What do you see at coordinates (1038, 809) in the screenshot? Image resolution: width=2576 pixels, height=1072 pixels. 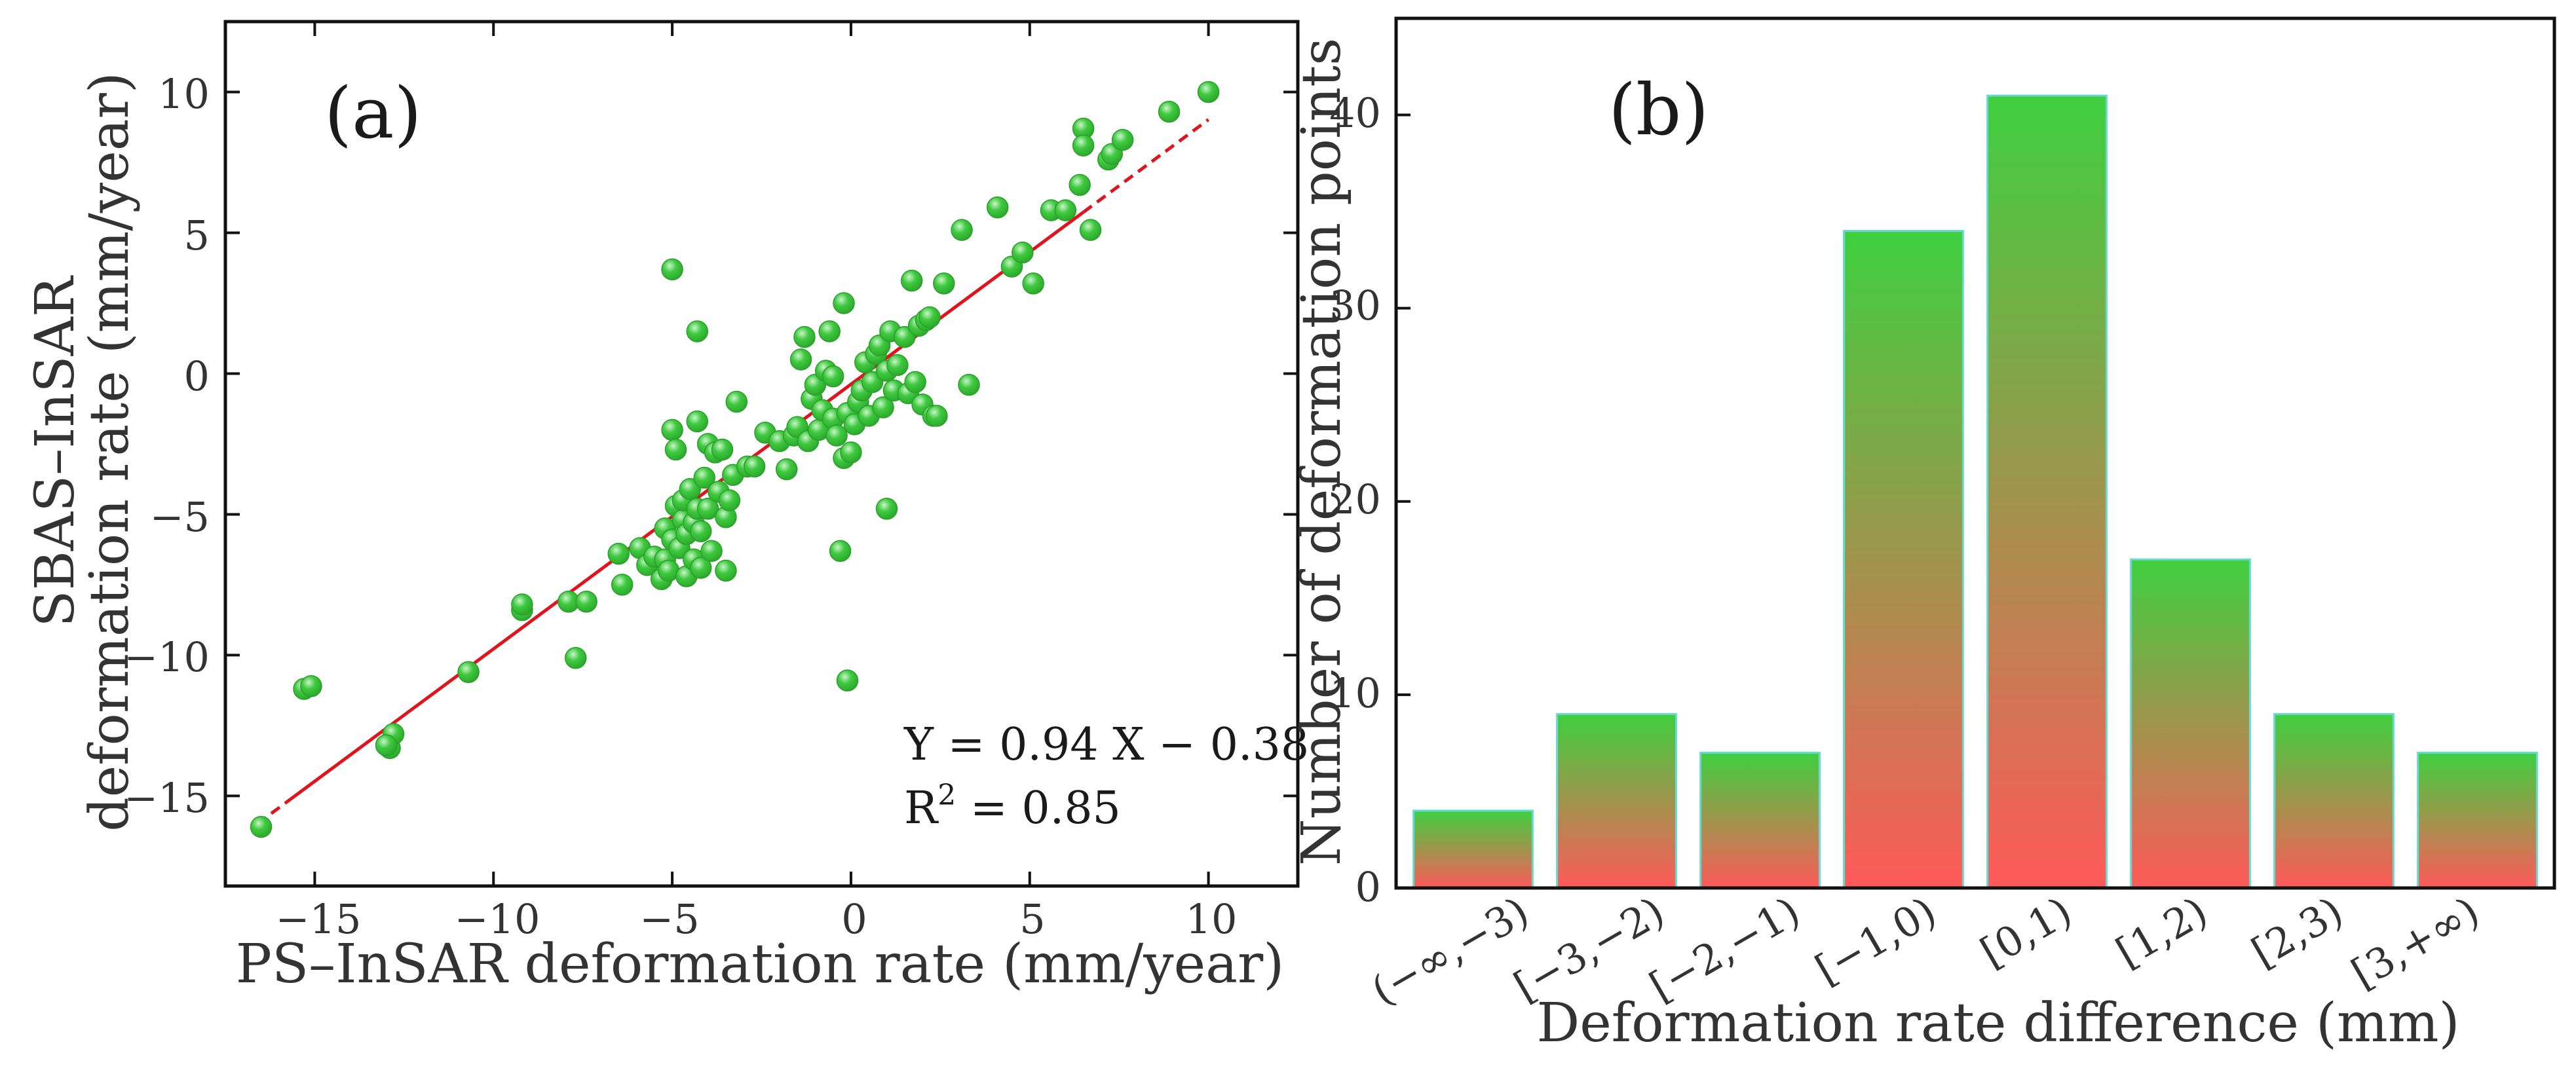 I see `r-squared-value: = 0.85` at bounding box center [1038, 809].